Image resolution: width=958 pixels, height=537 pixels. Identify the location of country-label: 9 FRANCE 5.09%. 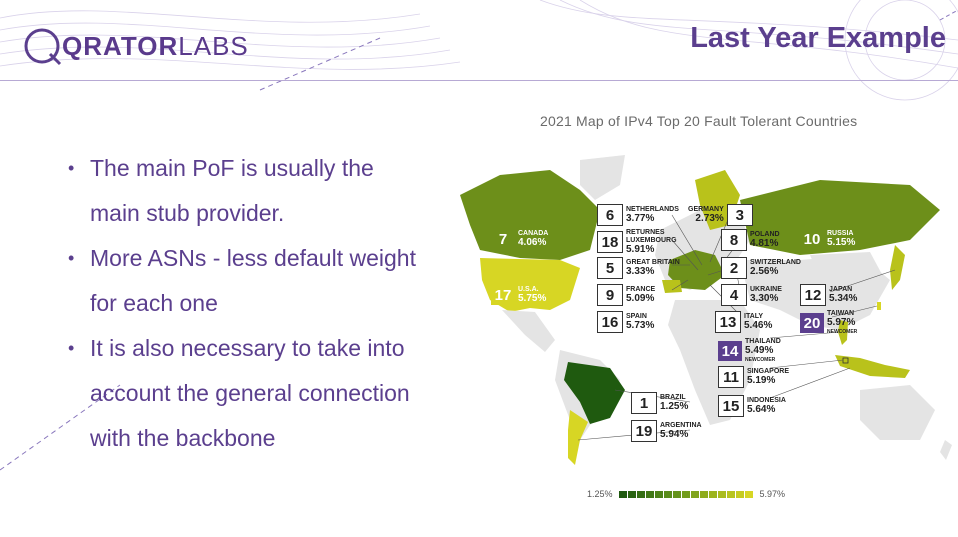
(626, 295).